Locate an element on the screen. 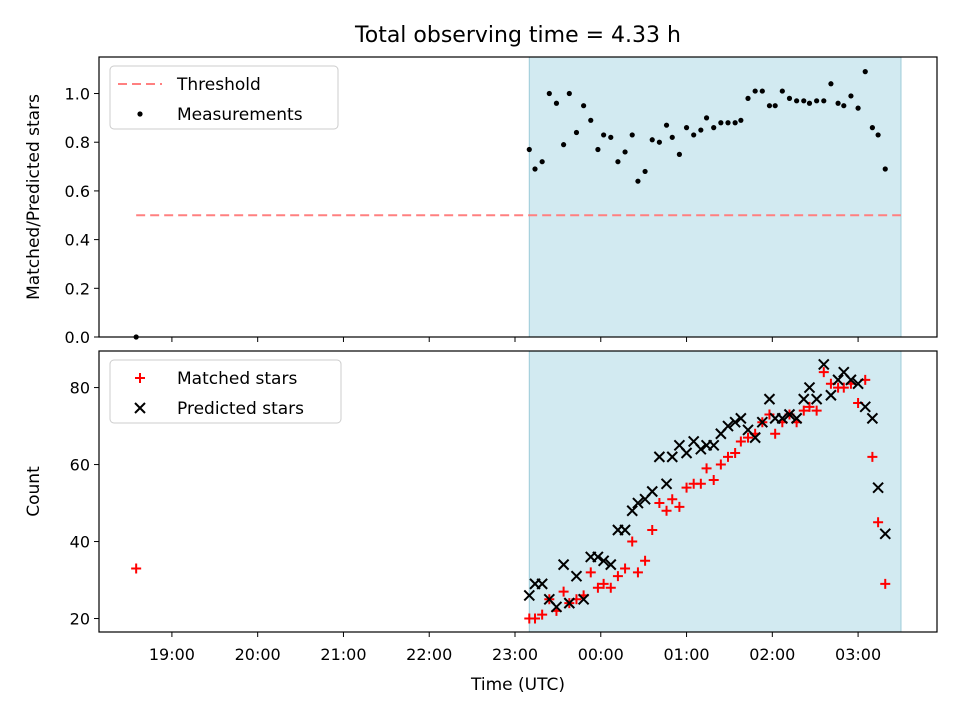 This screenshot has width=960, height=720. y-tick-label: 1.0 is located at coordinates (77, 94).